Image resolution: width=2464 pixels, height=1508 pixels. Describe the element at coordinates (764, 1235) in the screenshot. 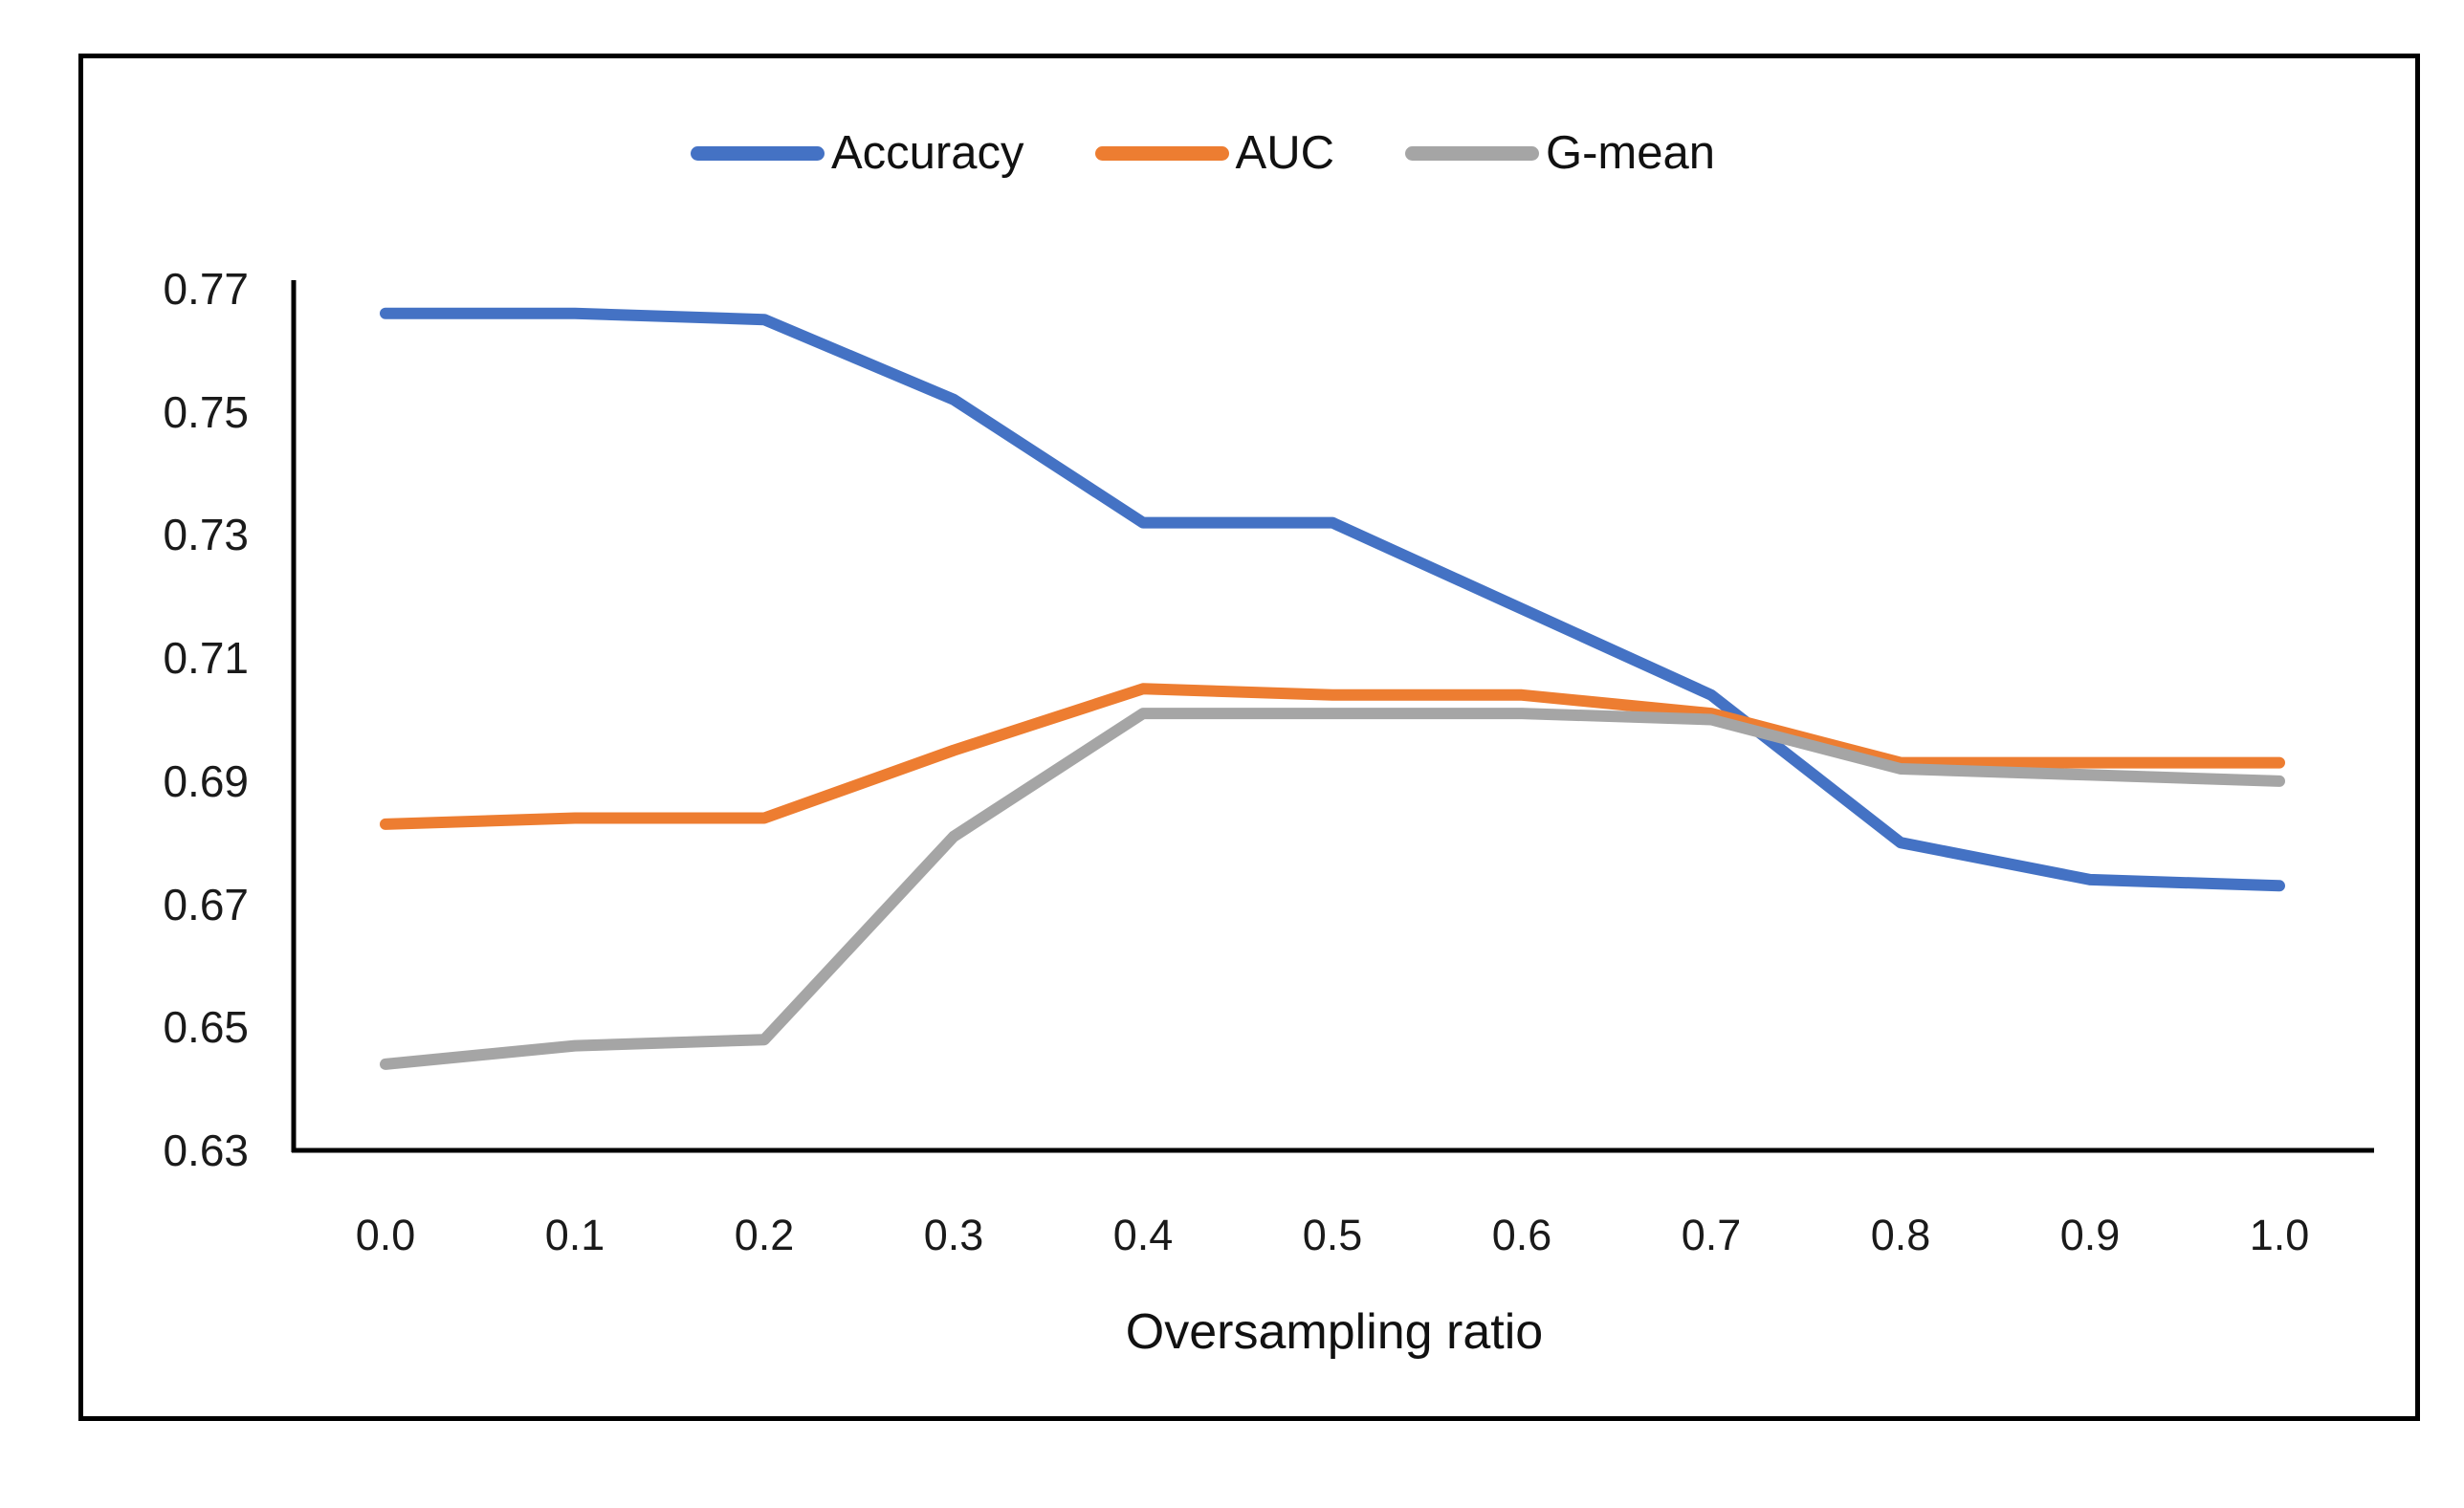

I see `x-tick-label: 0.2` at that location.